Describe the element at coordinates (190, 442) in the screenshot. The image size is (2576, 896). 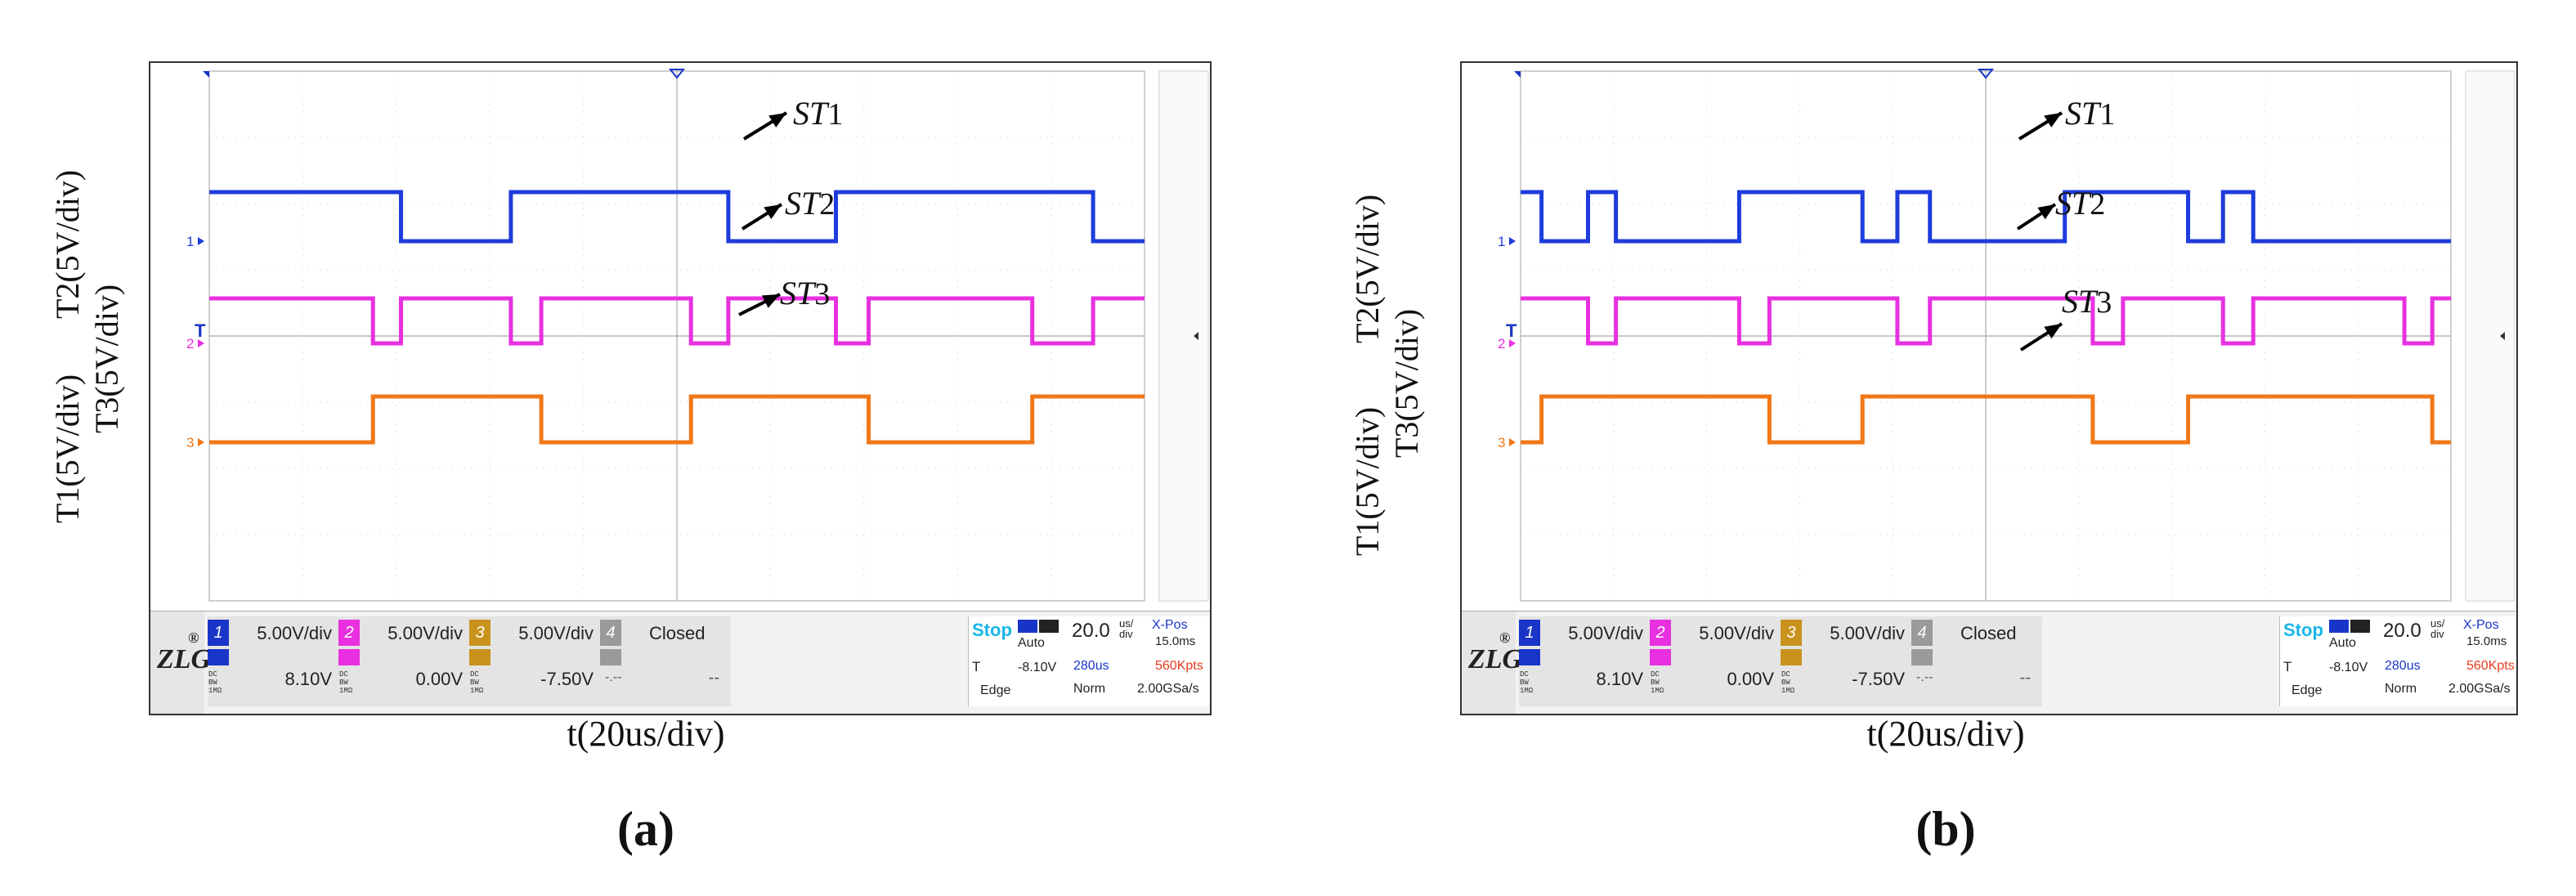
I see `channel-marker-label: 3` at that location.